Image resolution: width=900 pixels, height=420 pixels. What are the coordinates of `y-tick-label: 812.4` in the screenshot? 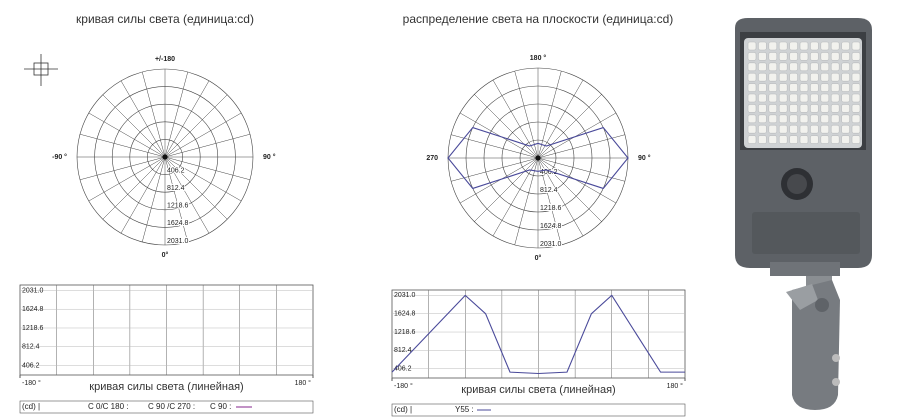 It's located at (31, 347).